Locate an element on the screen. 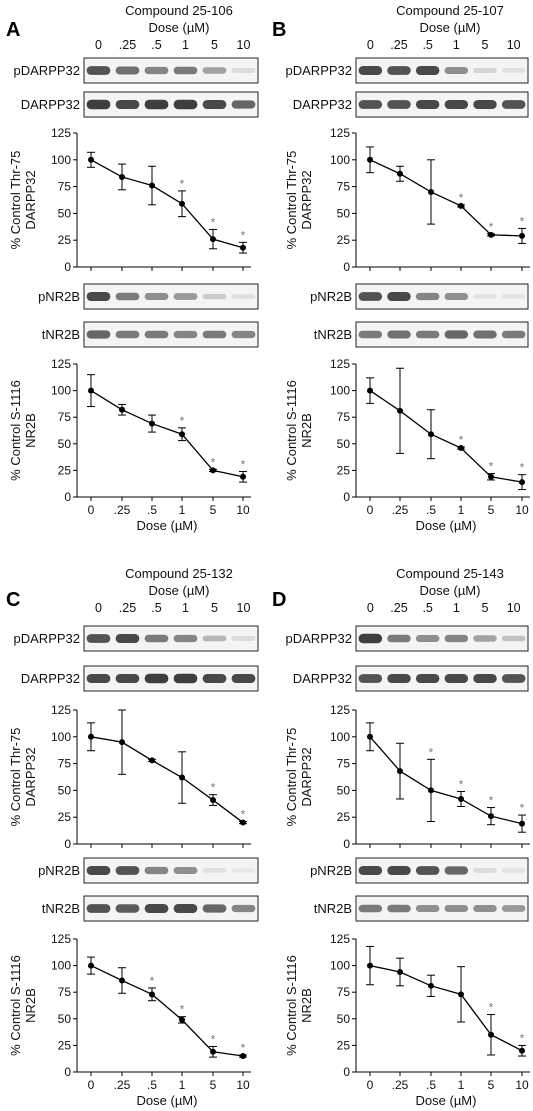  y-axis-label: % Control Thr-75DARPP32 is located at coordinates (23, 200).